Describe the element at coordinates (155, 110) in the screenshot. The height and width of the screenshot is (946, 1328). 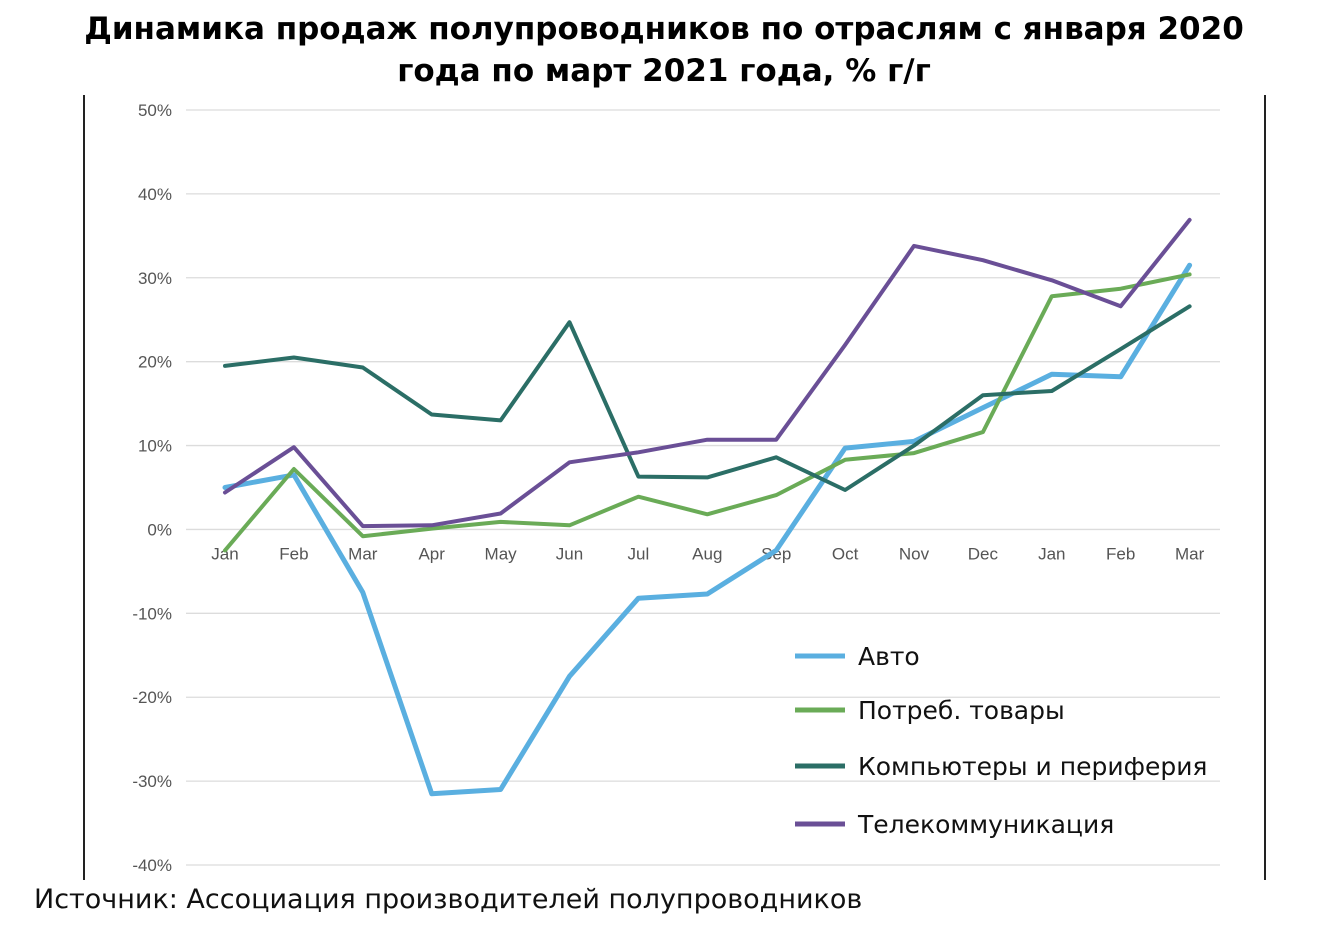
I see `y-tick-label: 50%` at that location.